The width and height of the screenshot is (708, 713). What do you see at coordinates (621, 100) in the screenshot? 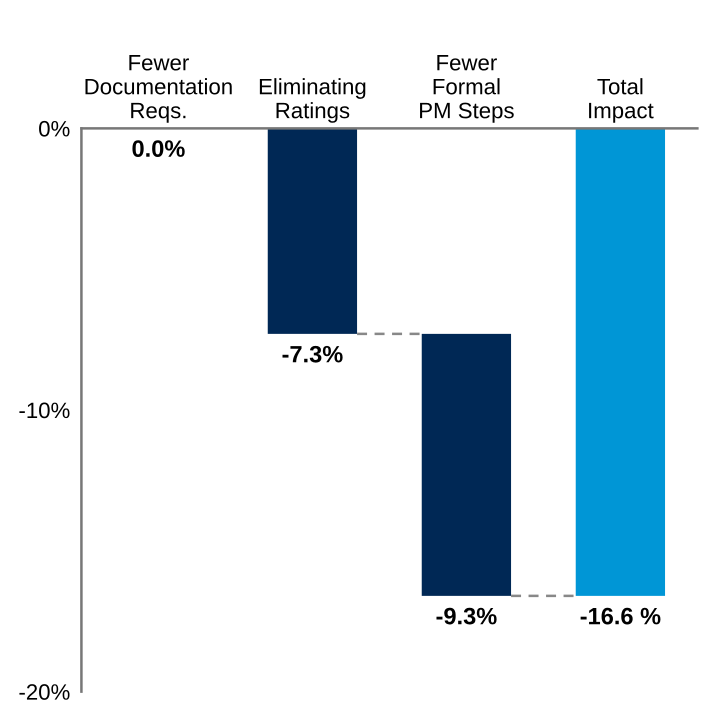
I see `x-tick-label: Total Impact` at bounding box center [621, 100].